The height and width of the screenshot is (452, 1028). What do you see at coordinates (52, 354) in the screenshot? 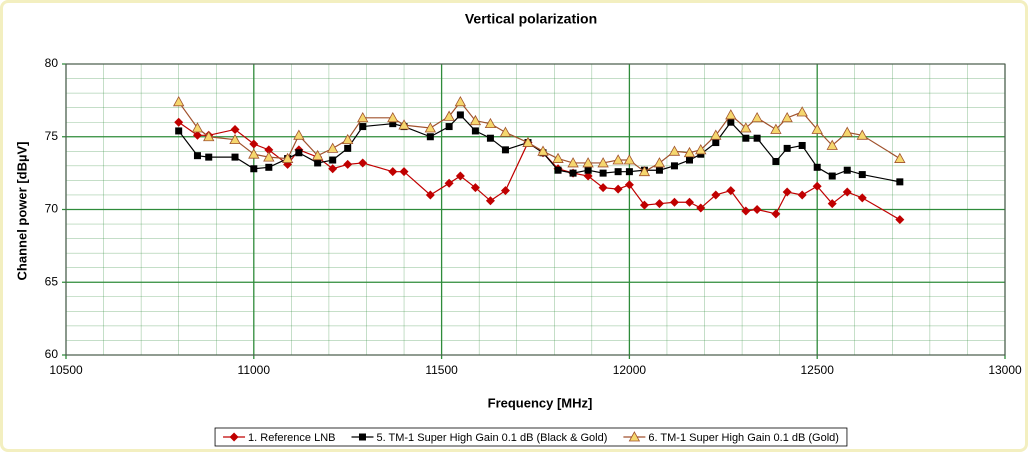
I see `y-tick-label: 60` at bounding box center [52, 354].